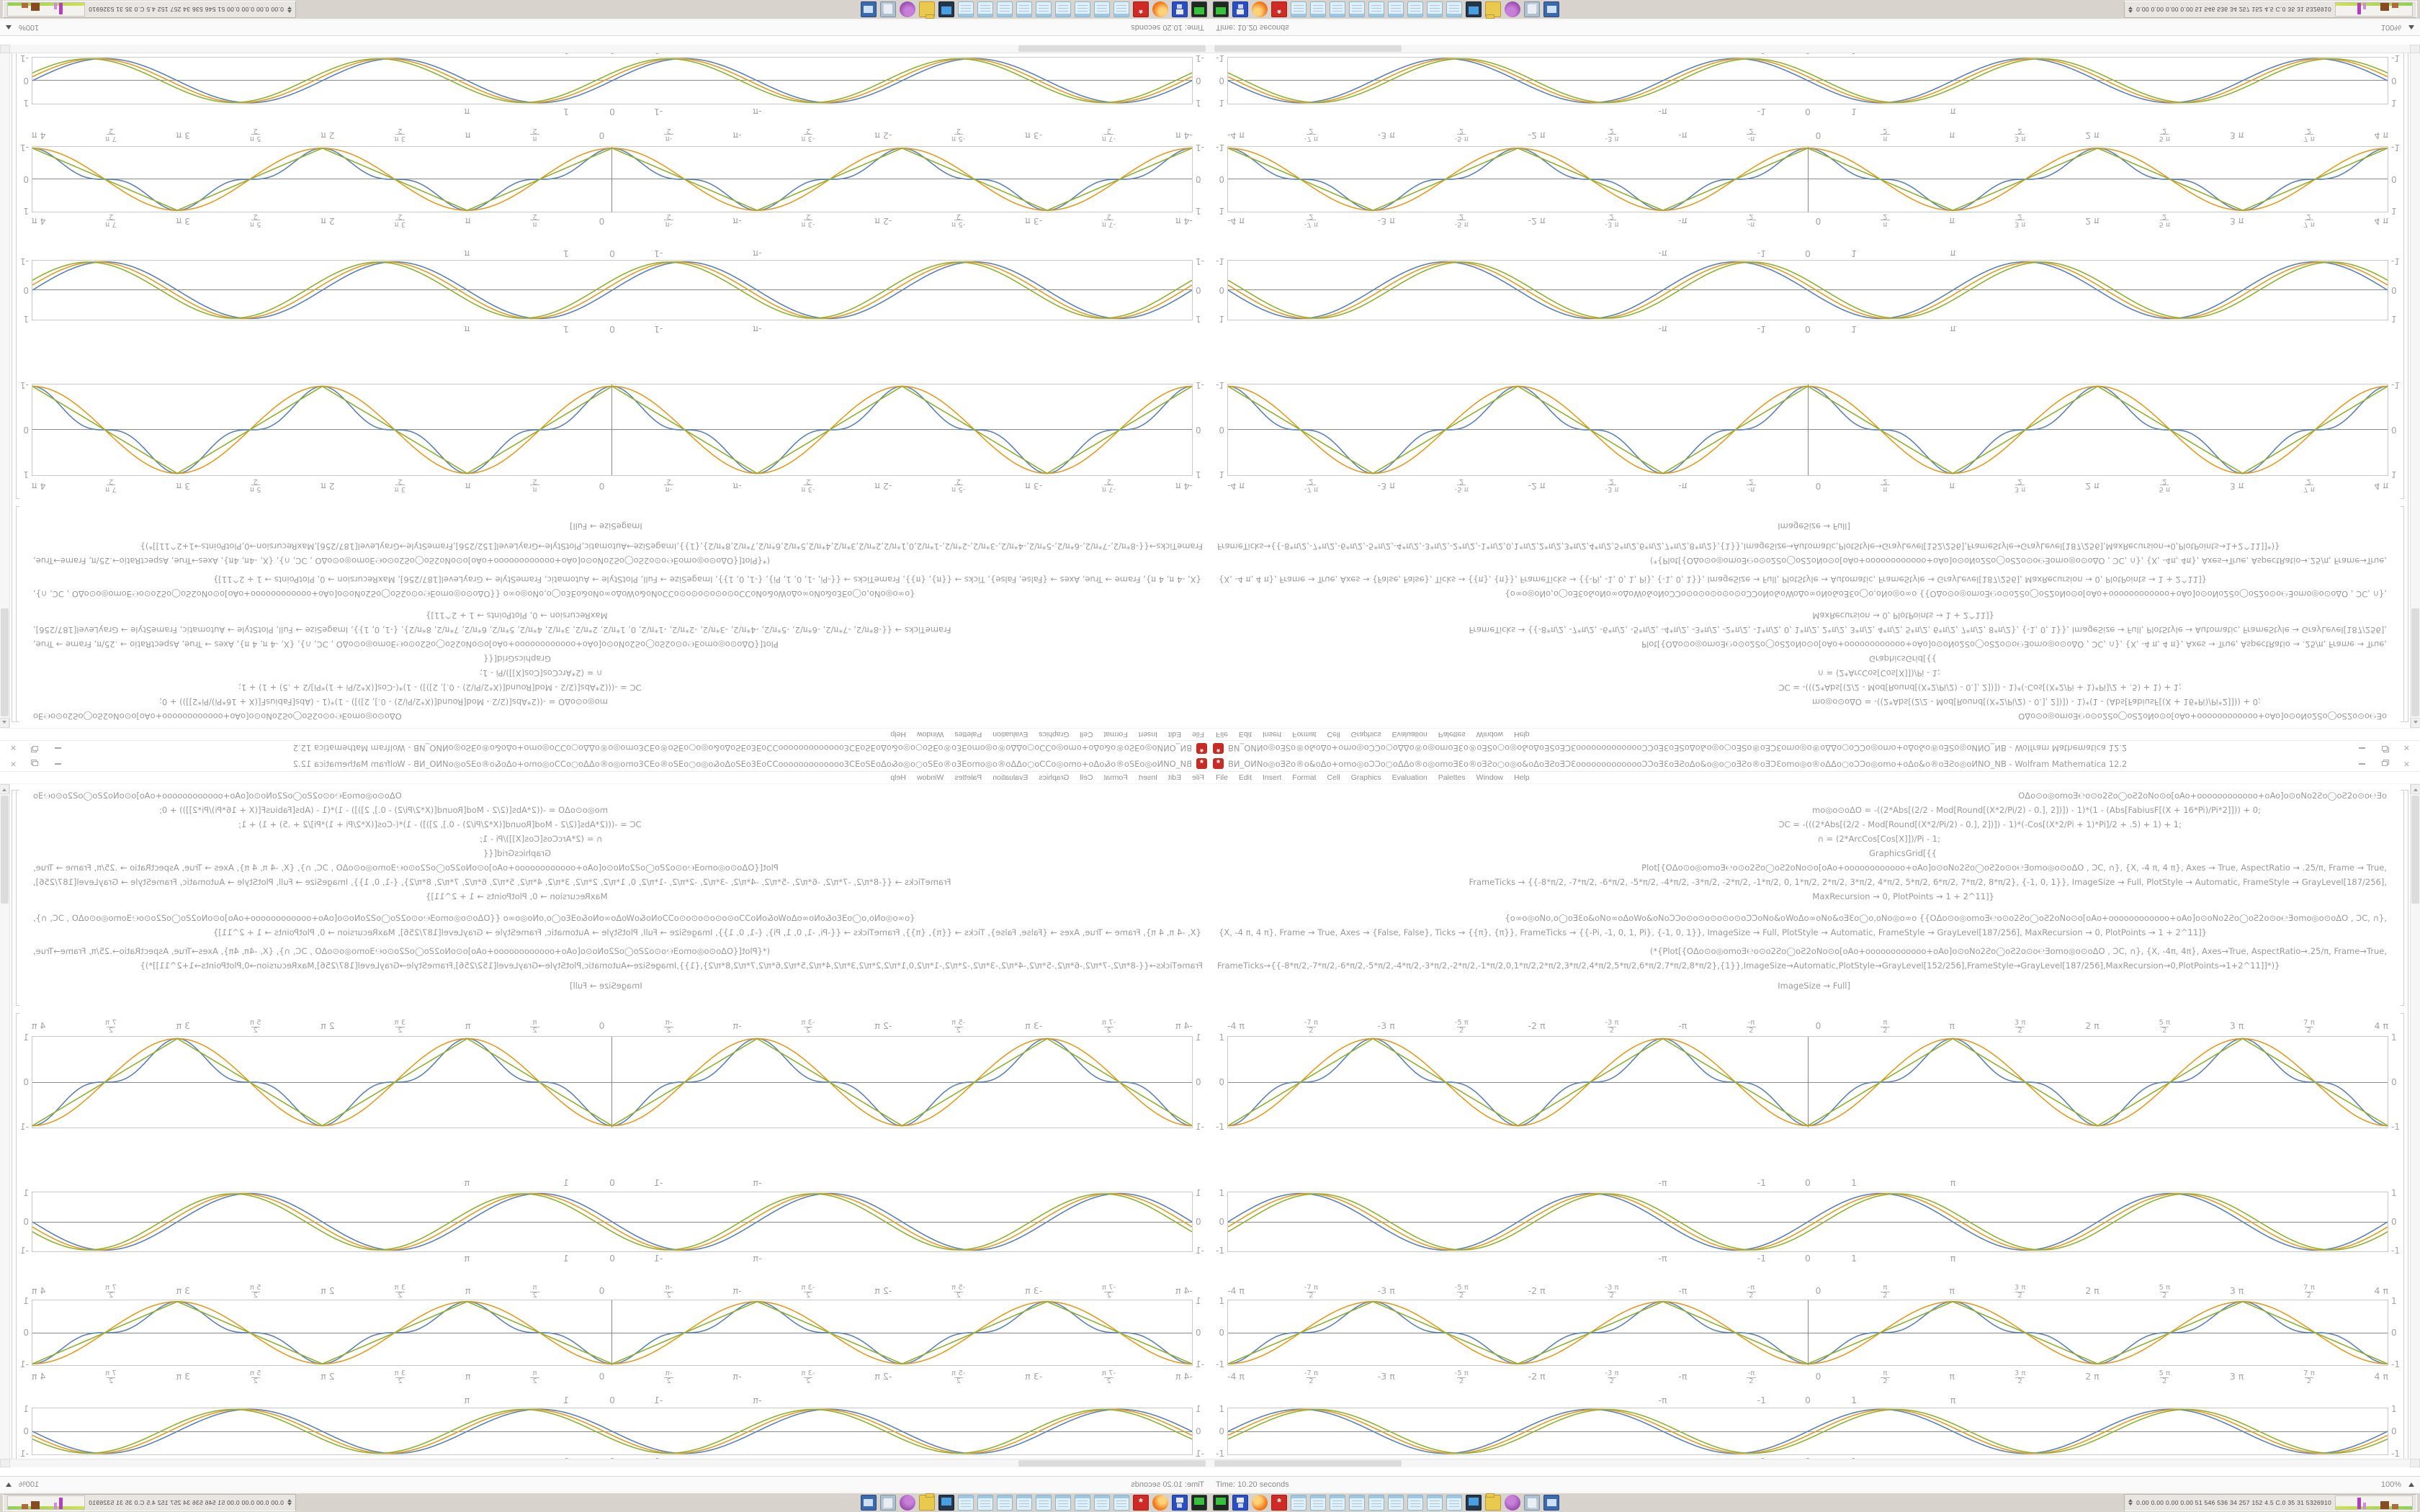 This screenshot has width=2420, height=1512. What do you see at coordinates (9, 1484) in the screenshot?
I see `zoom-menu-arrow-icon` at bounding box center [9, 1484].